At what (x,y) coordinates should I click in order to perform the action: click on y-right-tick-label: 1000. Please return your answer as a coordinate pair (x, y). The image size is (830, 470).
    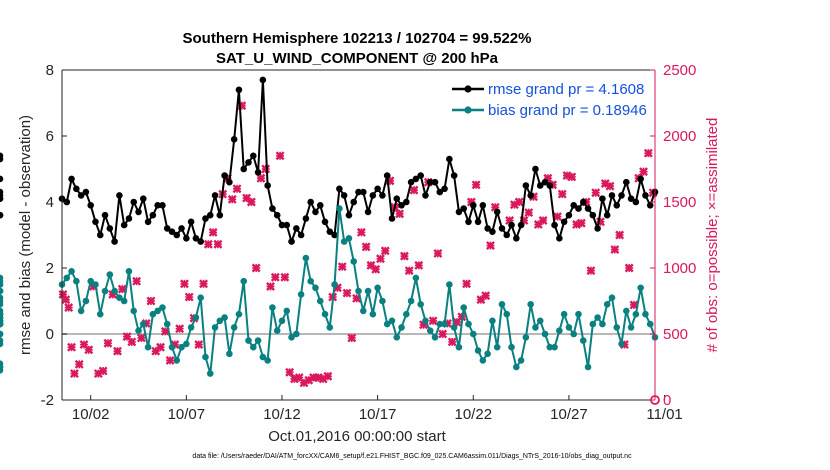
    Looking at the image, I should click on (679, 268).